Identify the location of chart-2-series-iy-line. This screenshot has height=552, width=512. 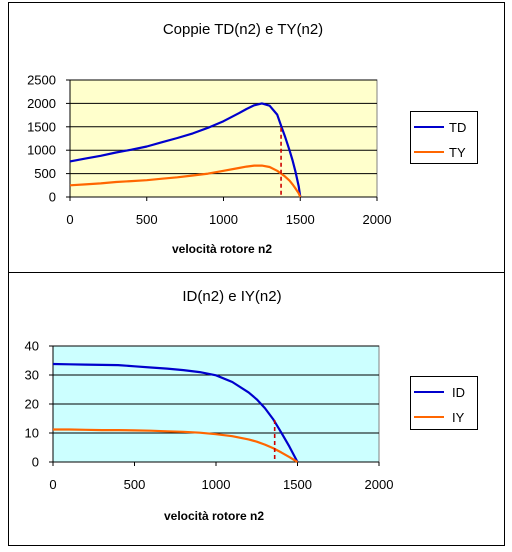
(176, 445).